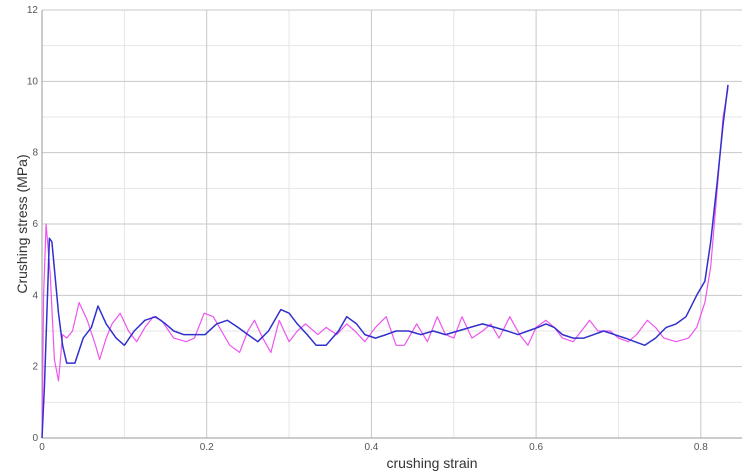 This screenshot has height=474, width=750. Describe the element at coordinates (33, 10) in the screenshot. I see `y-tick-label: 12` at that location.